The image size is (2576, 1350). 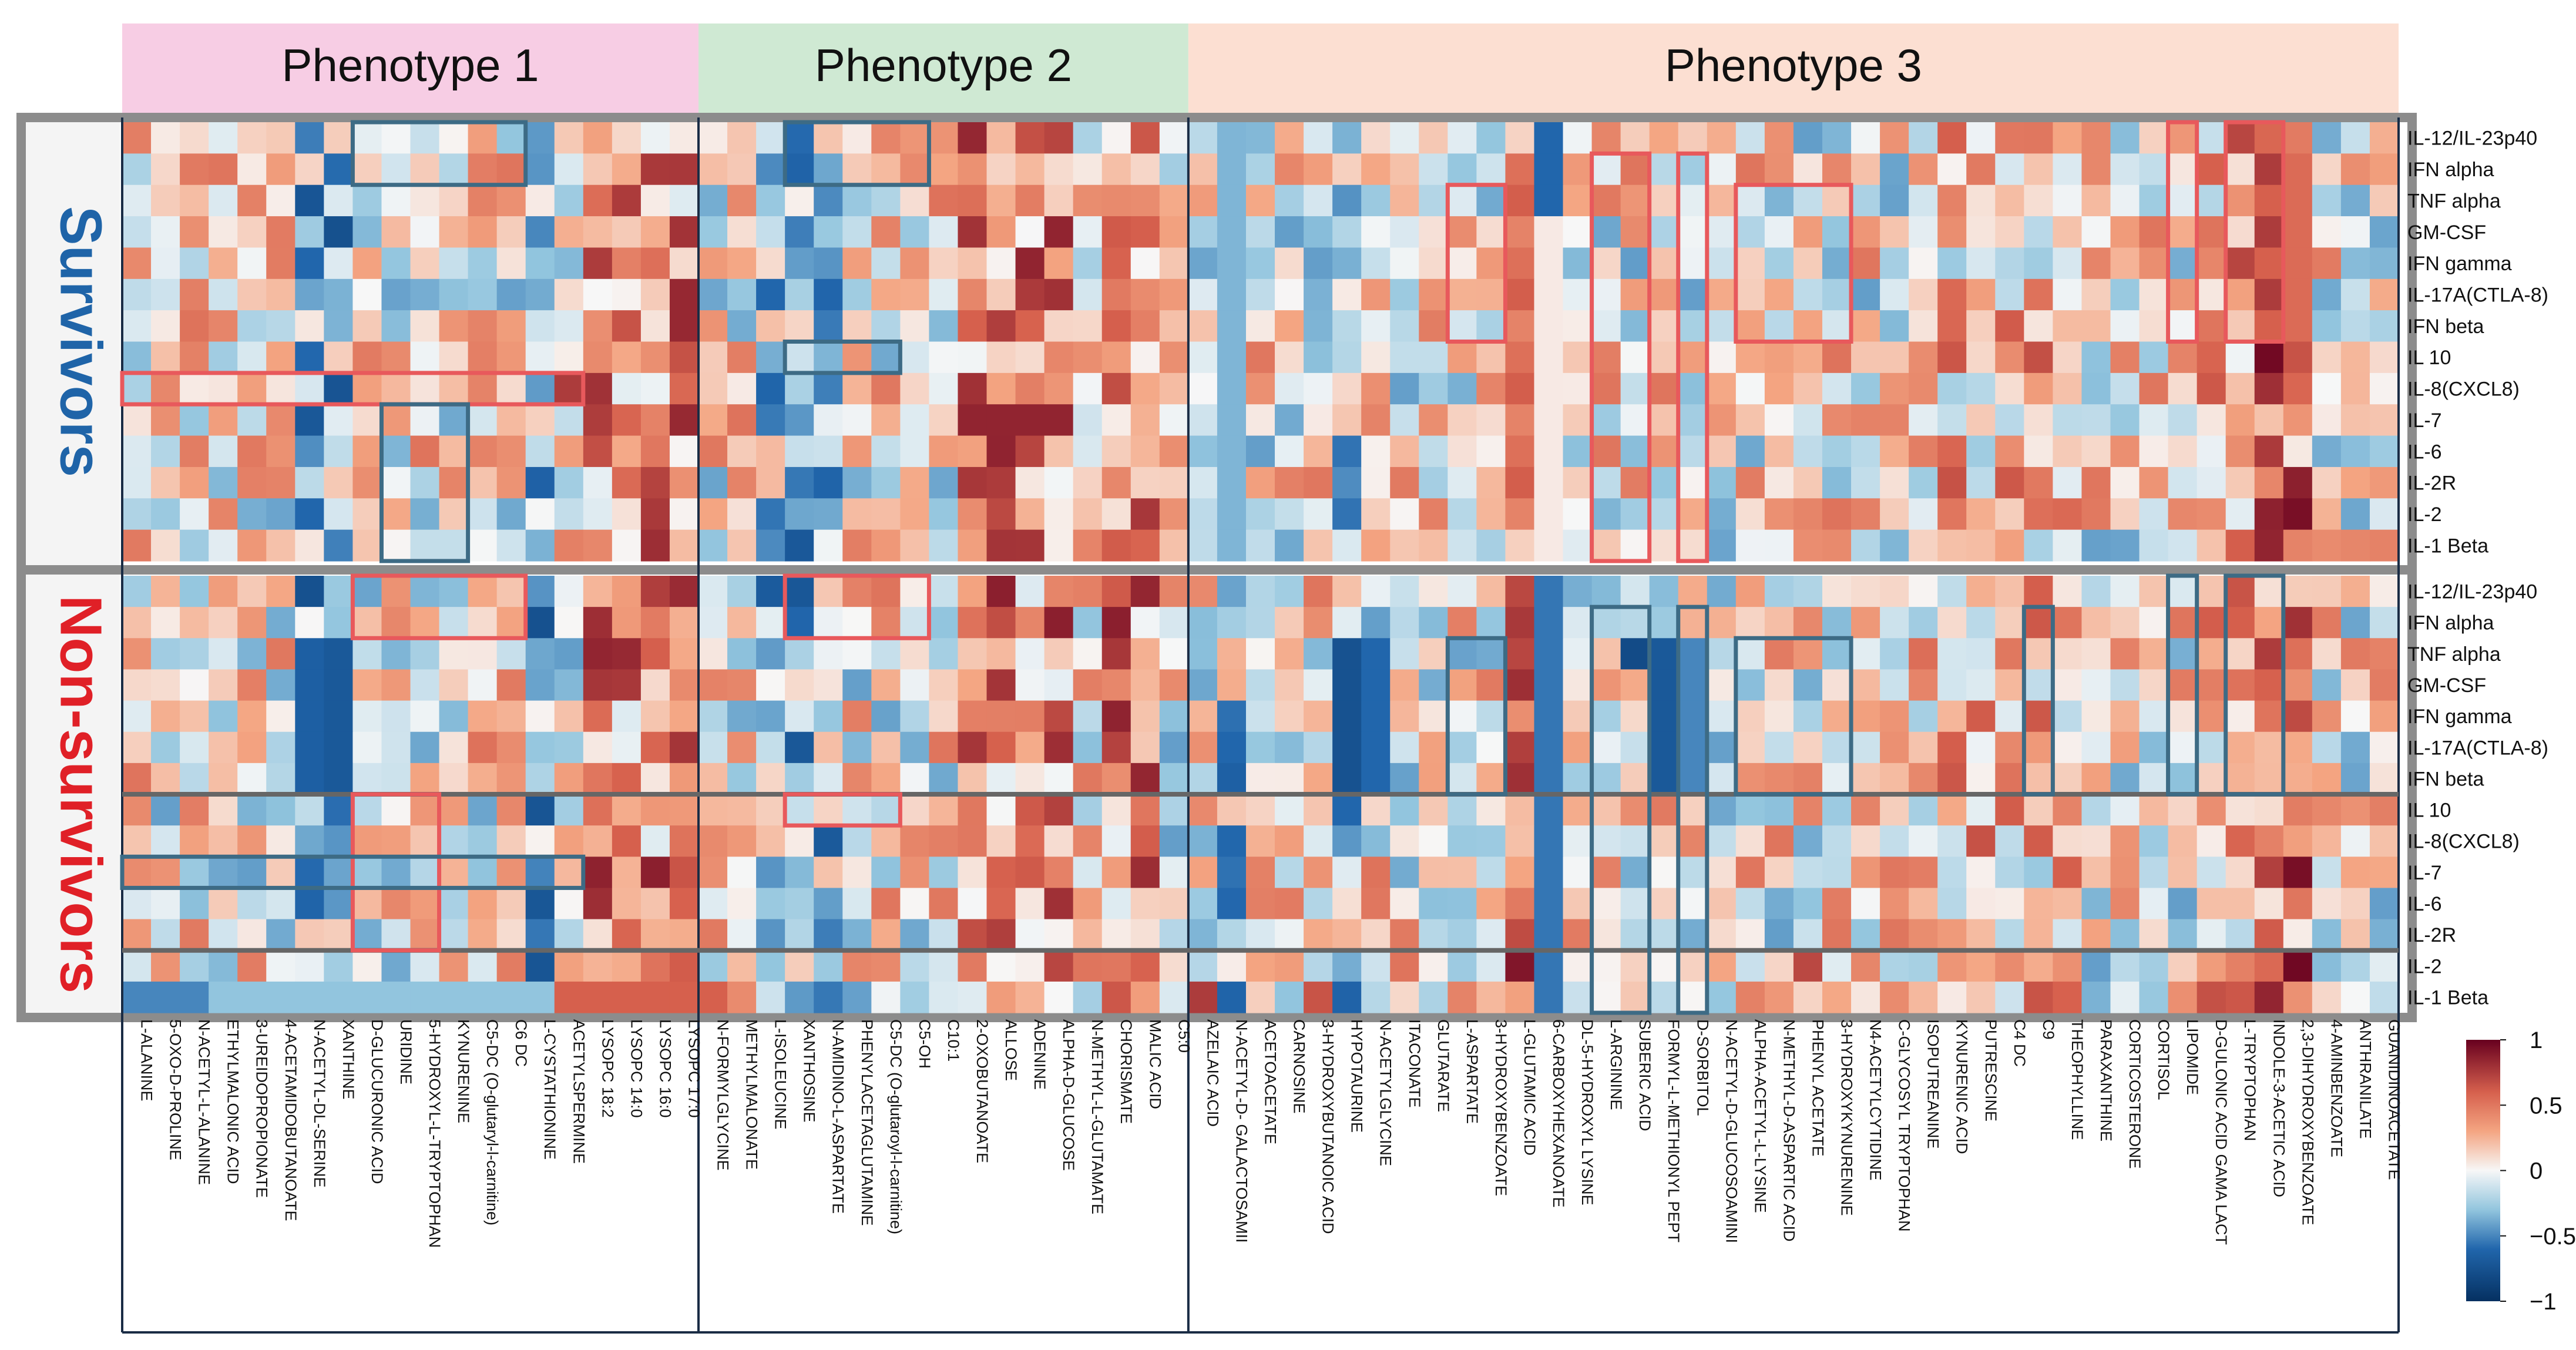 I want to click on column-label: LYSOPC 14:0, so click(x=636, y=1068).